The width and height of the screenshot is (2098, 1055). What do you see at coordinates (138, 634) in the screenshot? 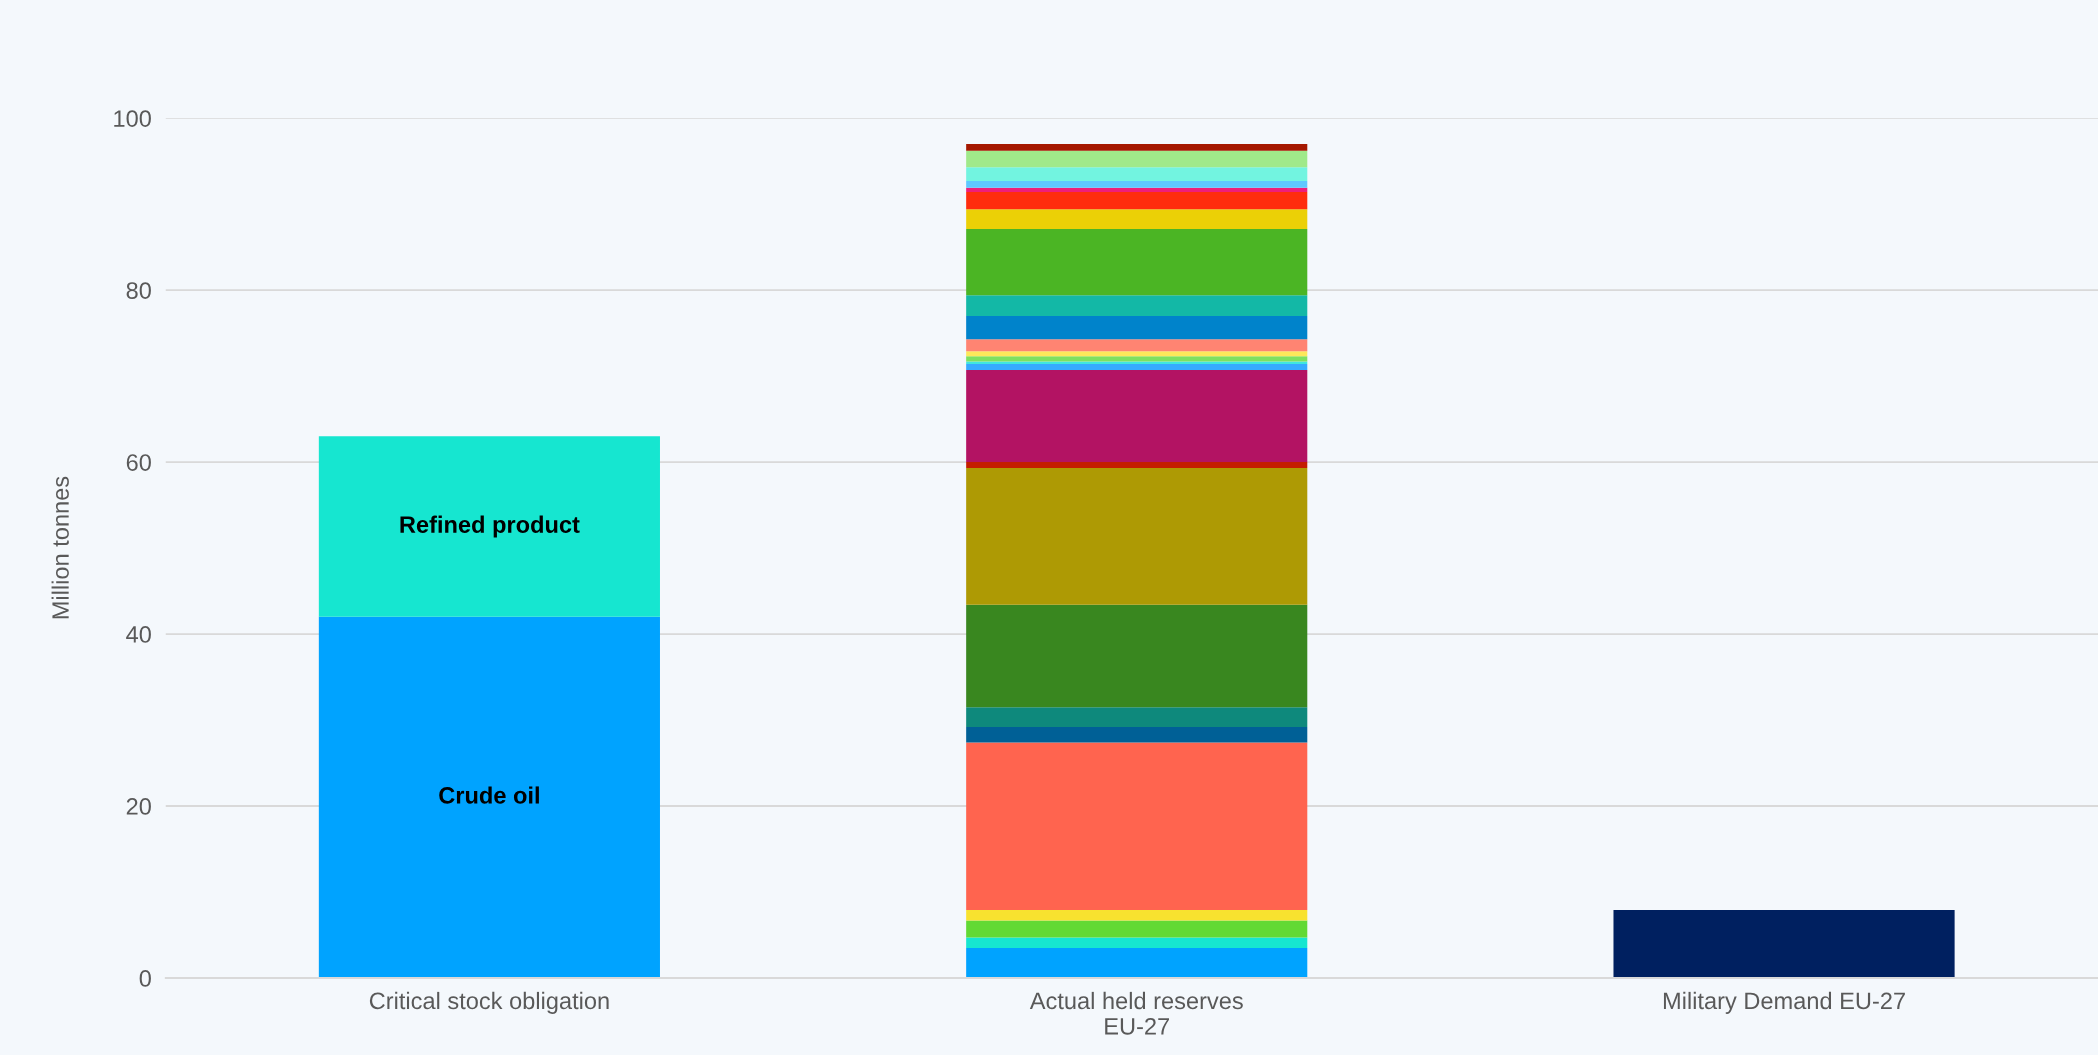
I see `y-tick-label: 40` at bounding box center [138, 634].